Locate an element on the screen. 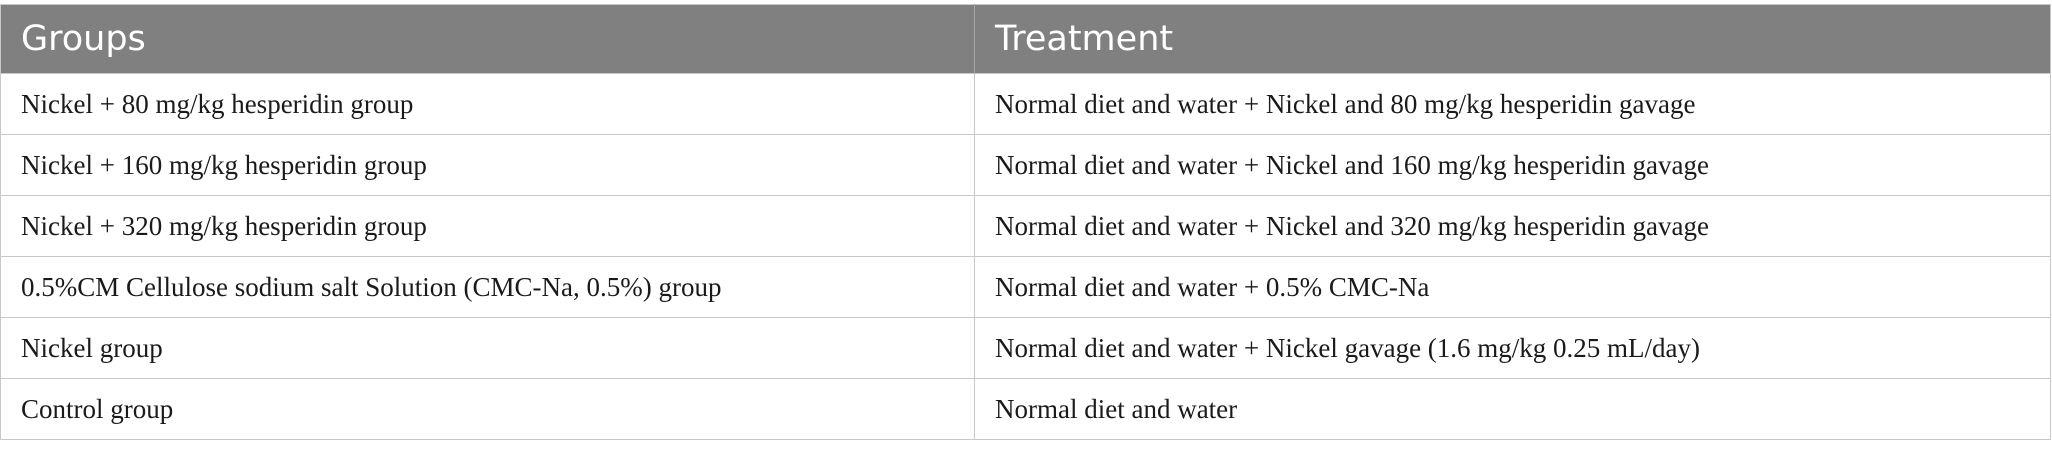  group-cell: Nickel + 80 mg/kg hesperidin group is located at coordinates (487, 104).